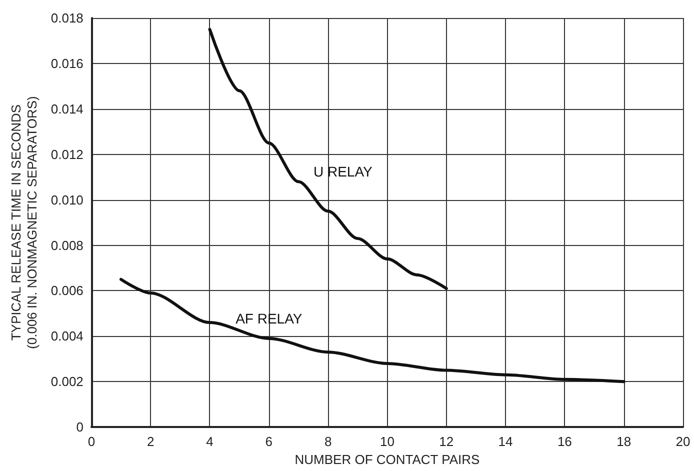 This screenshot has width=694, height=471. Describe the element at coordinates (387, 459) in the screenshot. I see `x-axis-title: NUMBER OF CONTACT PAIRS` at that location.